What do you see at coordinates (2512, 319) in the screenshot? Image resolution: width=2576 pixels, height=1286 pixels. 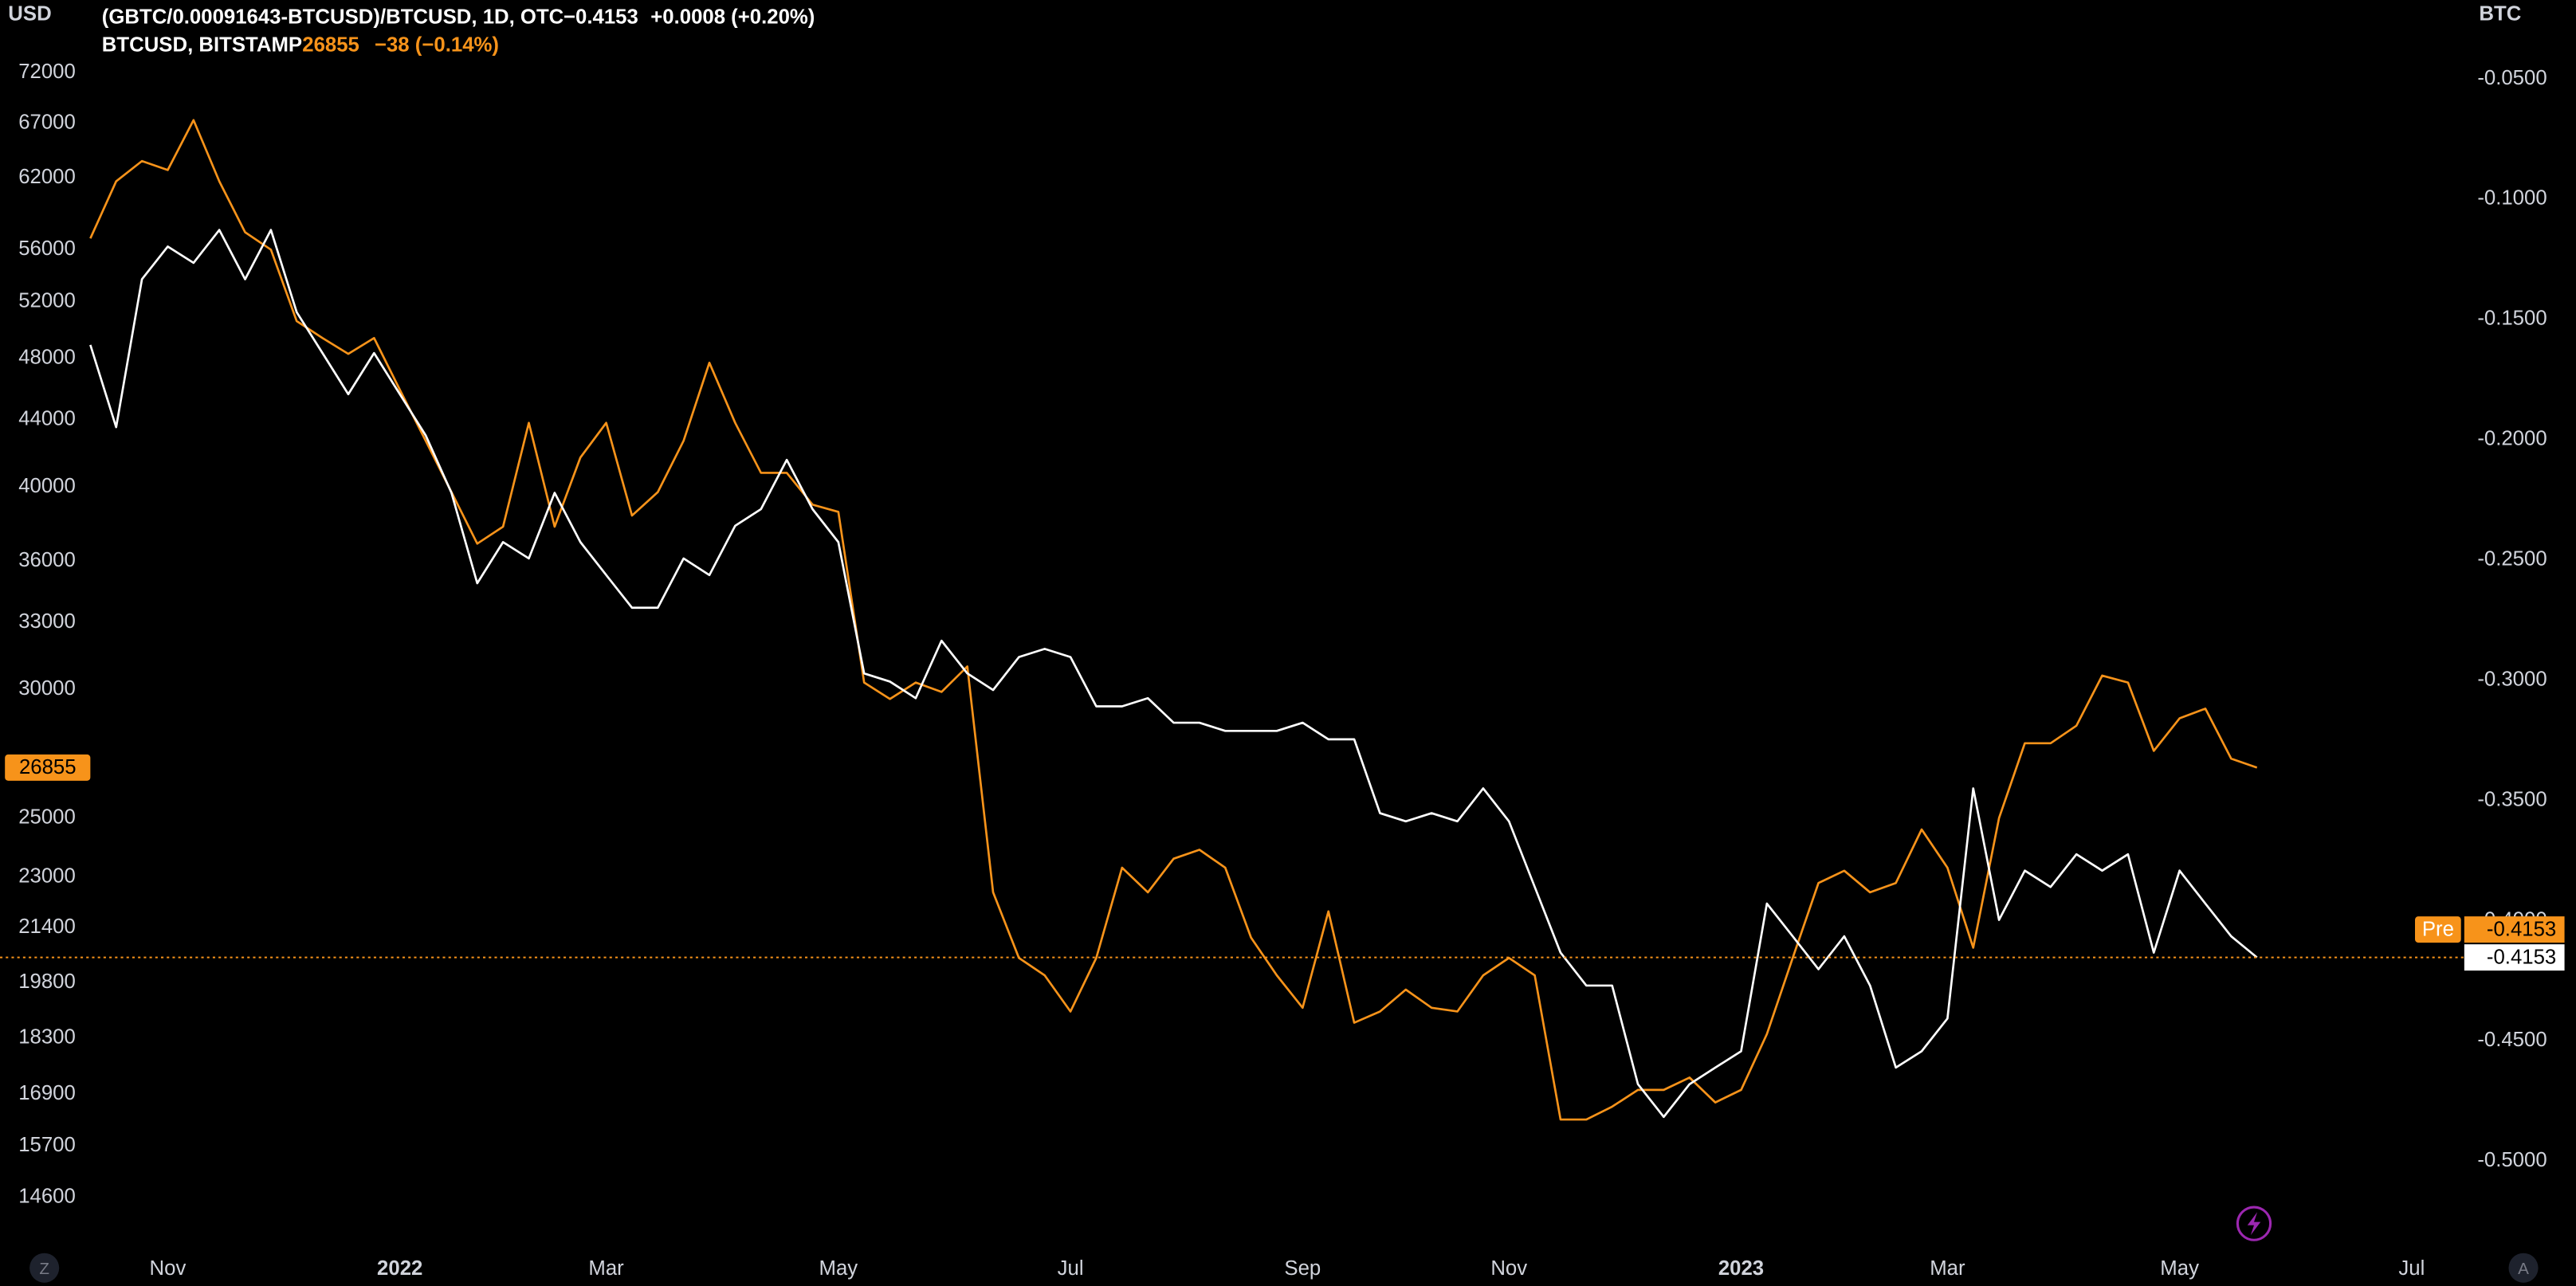 I see `y2-tick-label: -0.1500` at bounding box center [2512, 319].